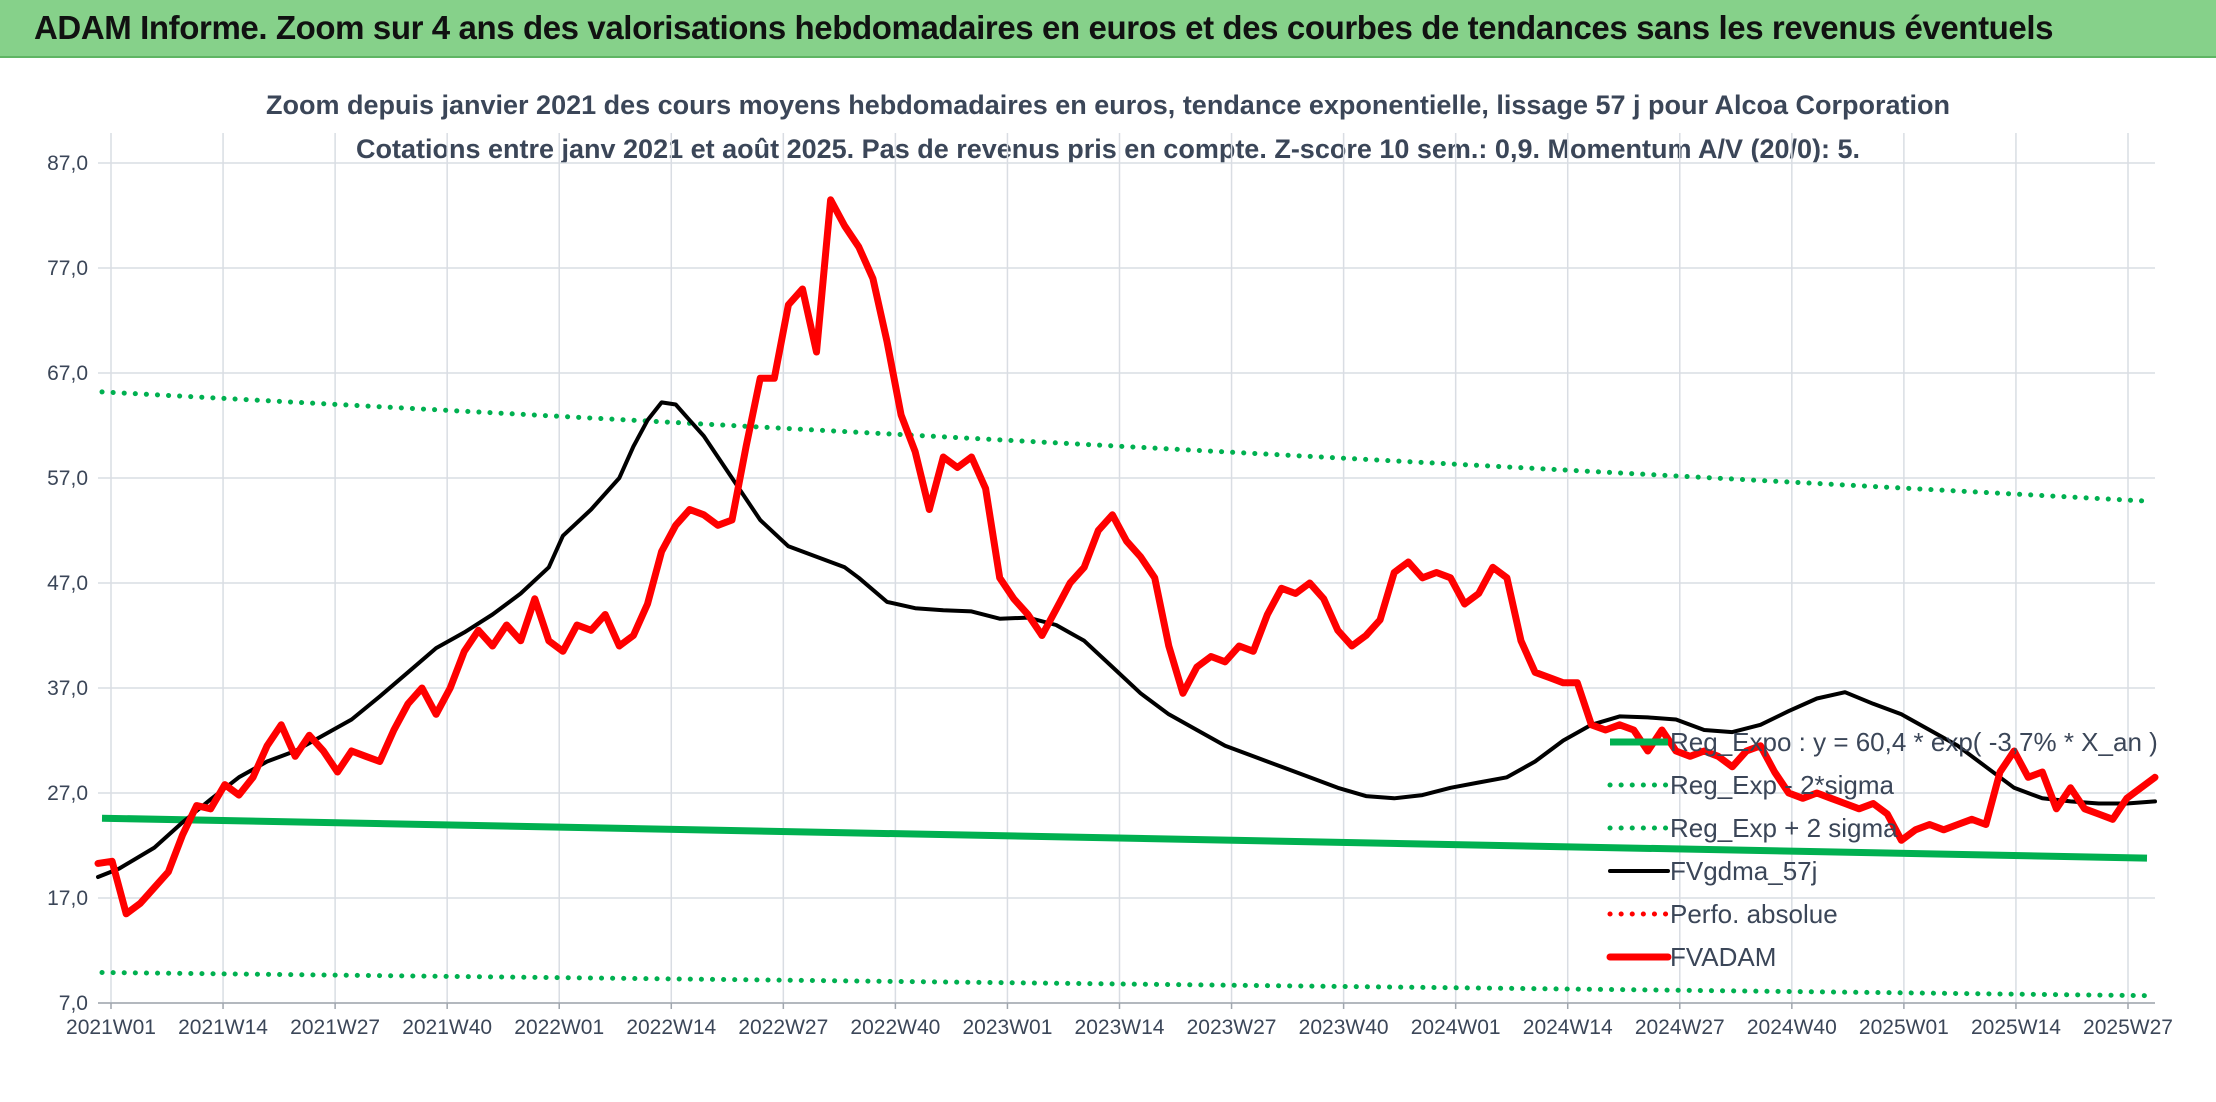 The height and width of the screenshot is (1102, 2216). What do you see at coordinates (447, 1027) in the screenshot?
I see `x-tick-label: 2021W40` at bounding box center [447, 1027].